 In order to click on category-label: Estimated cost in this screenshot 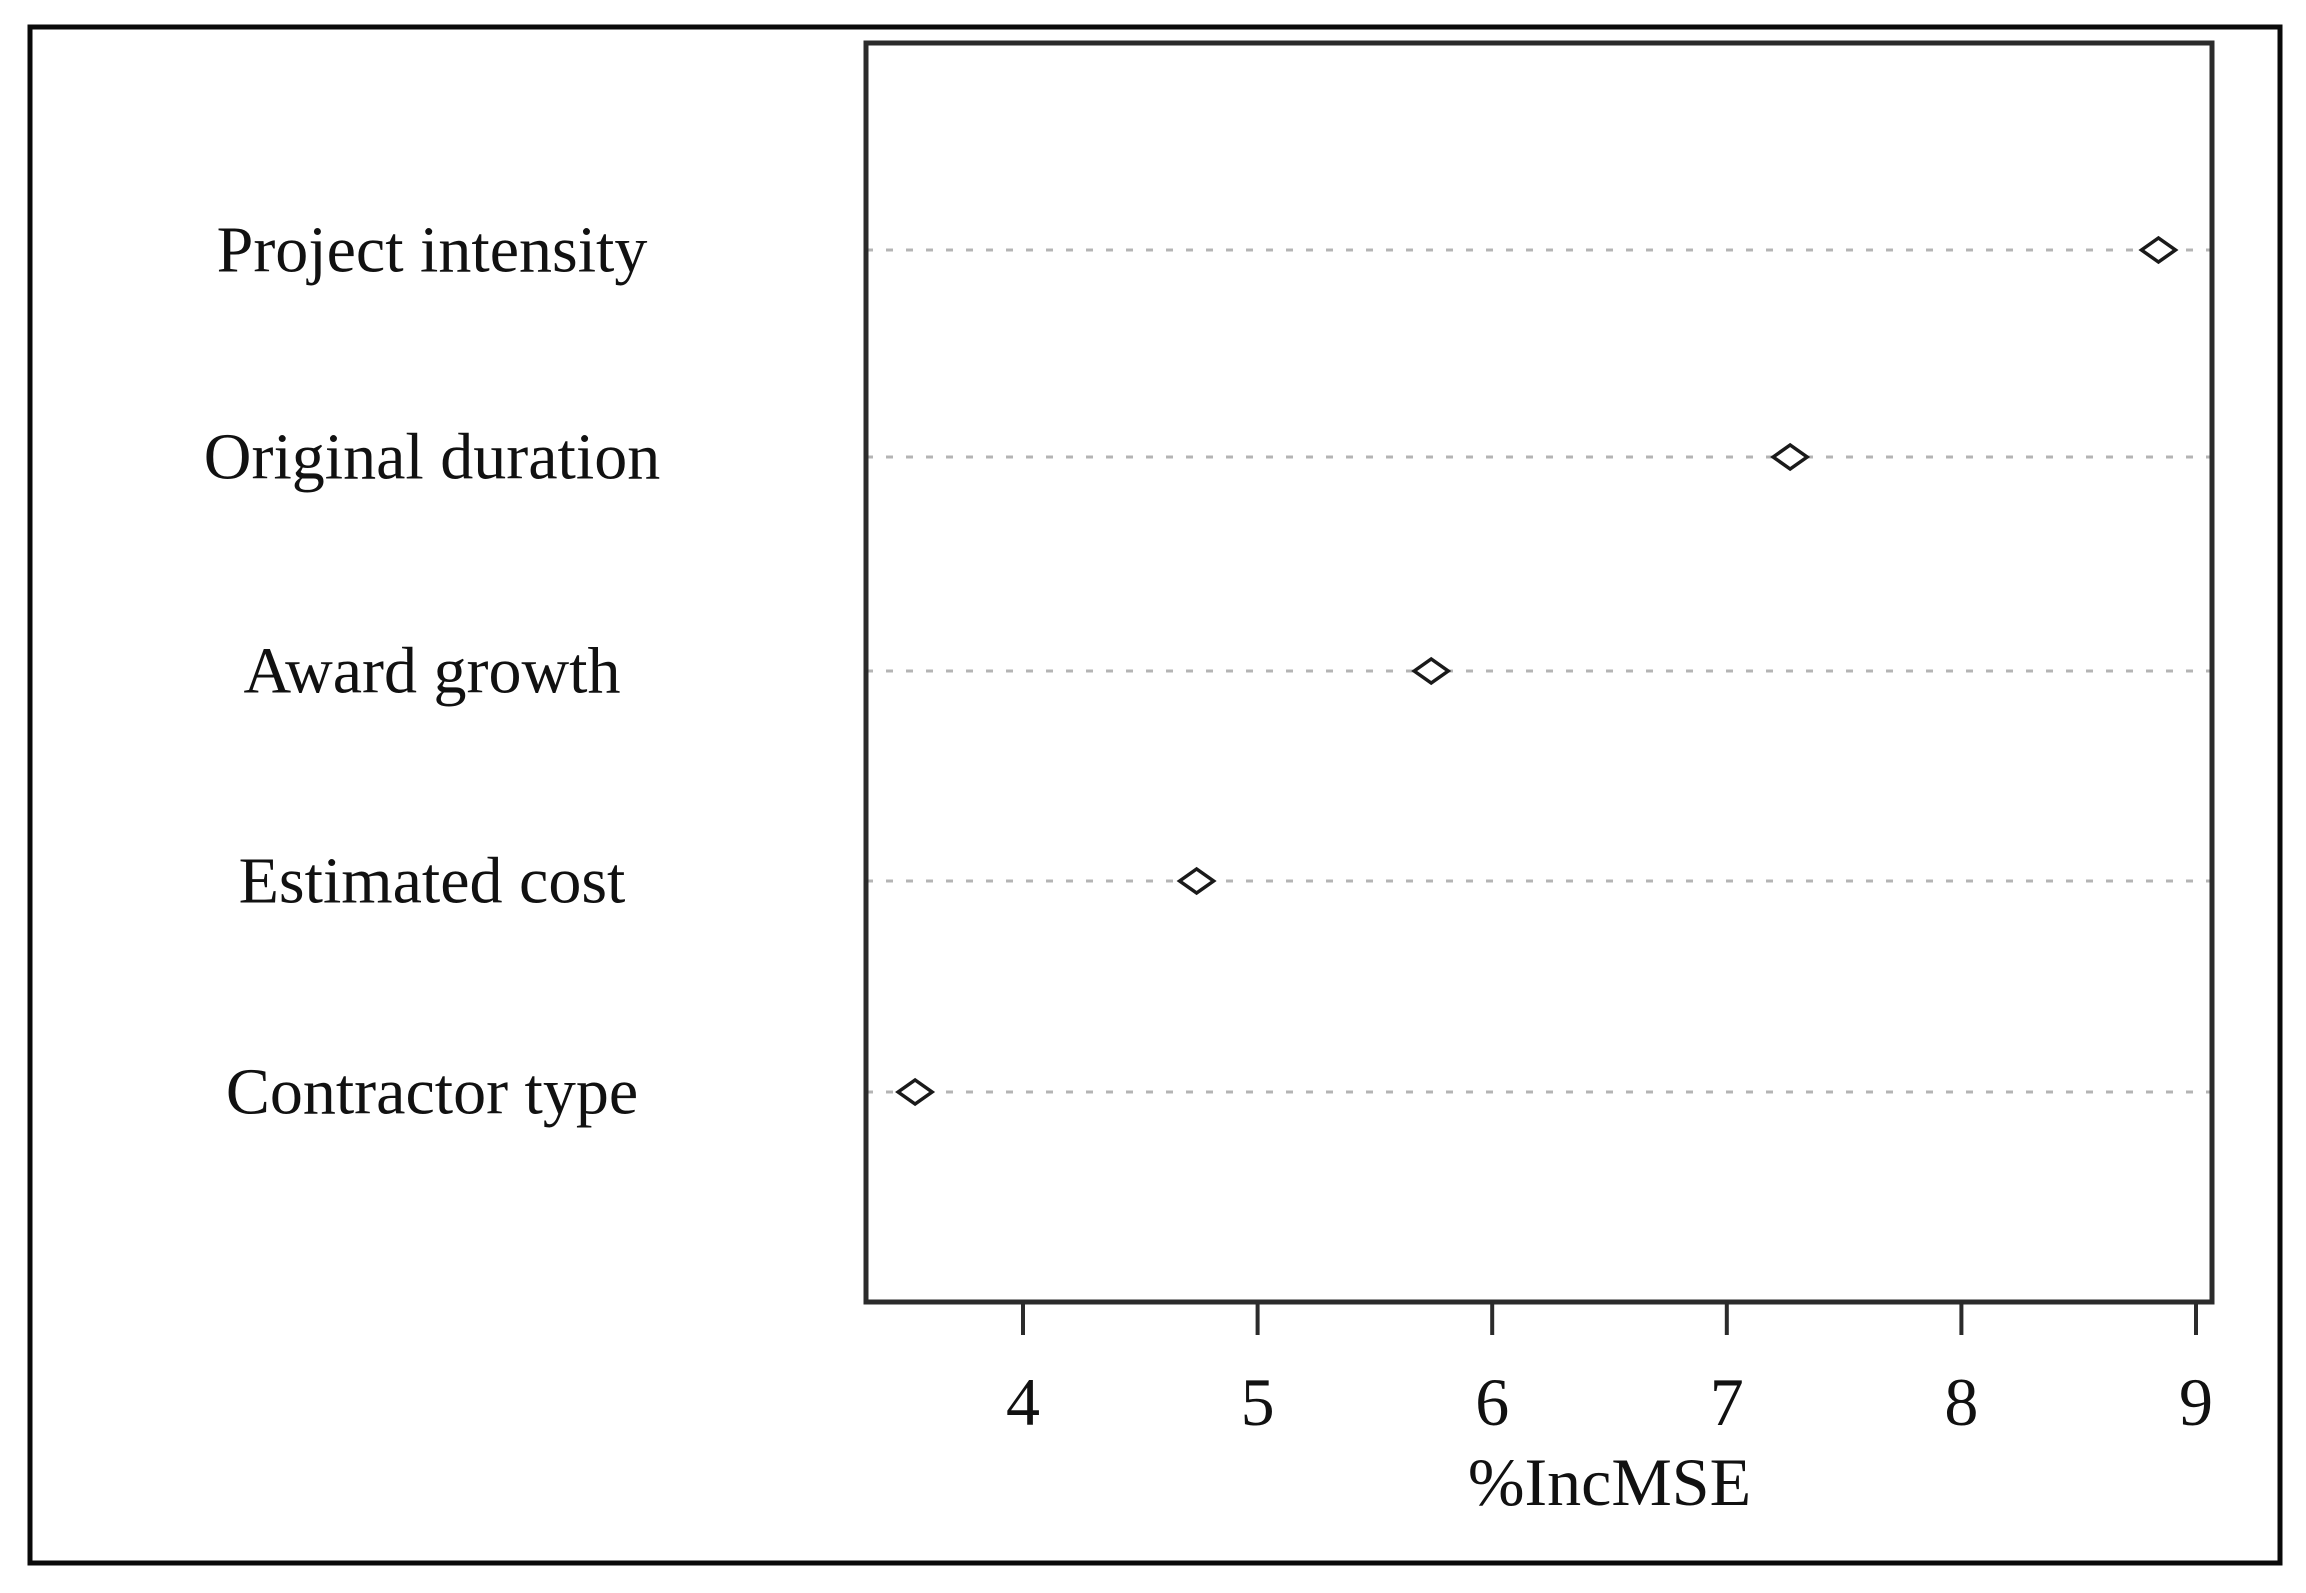, I will do `click(432, 881)`.